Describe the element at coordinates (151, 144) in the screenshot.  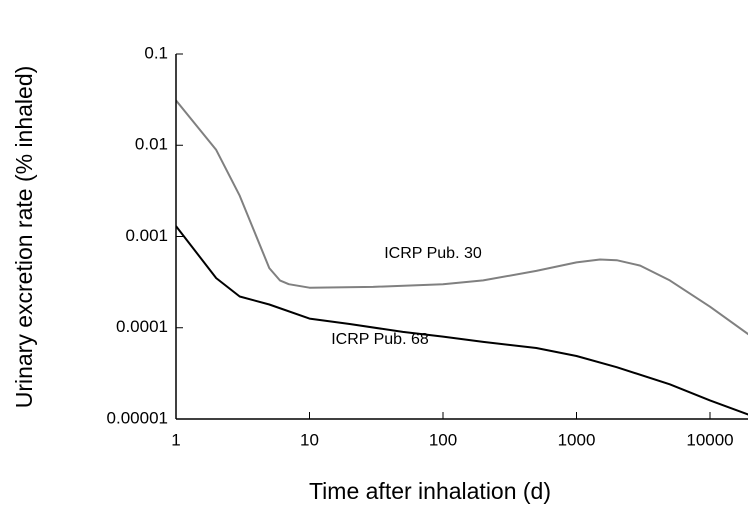
I see `y-tick-label: 0.01` at that location.